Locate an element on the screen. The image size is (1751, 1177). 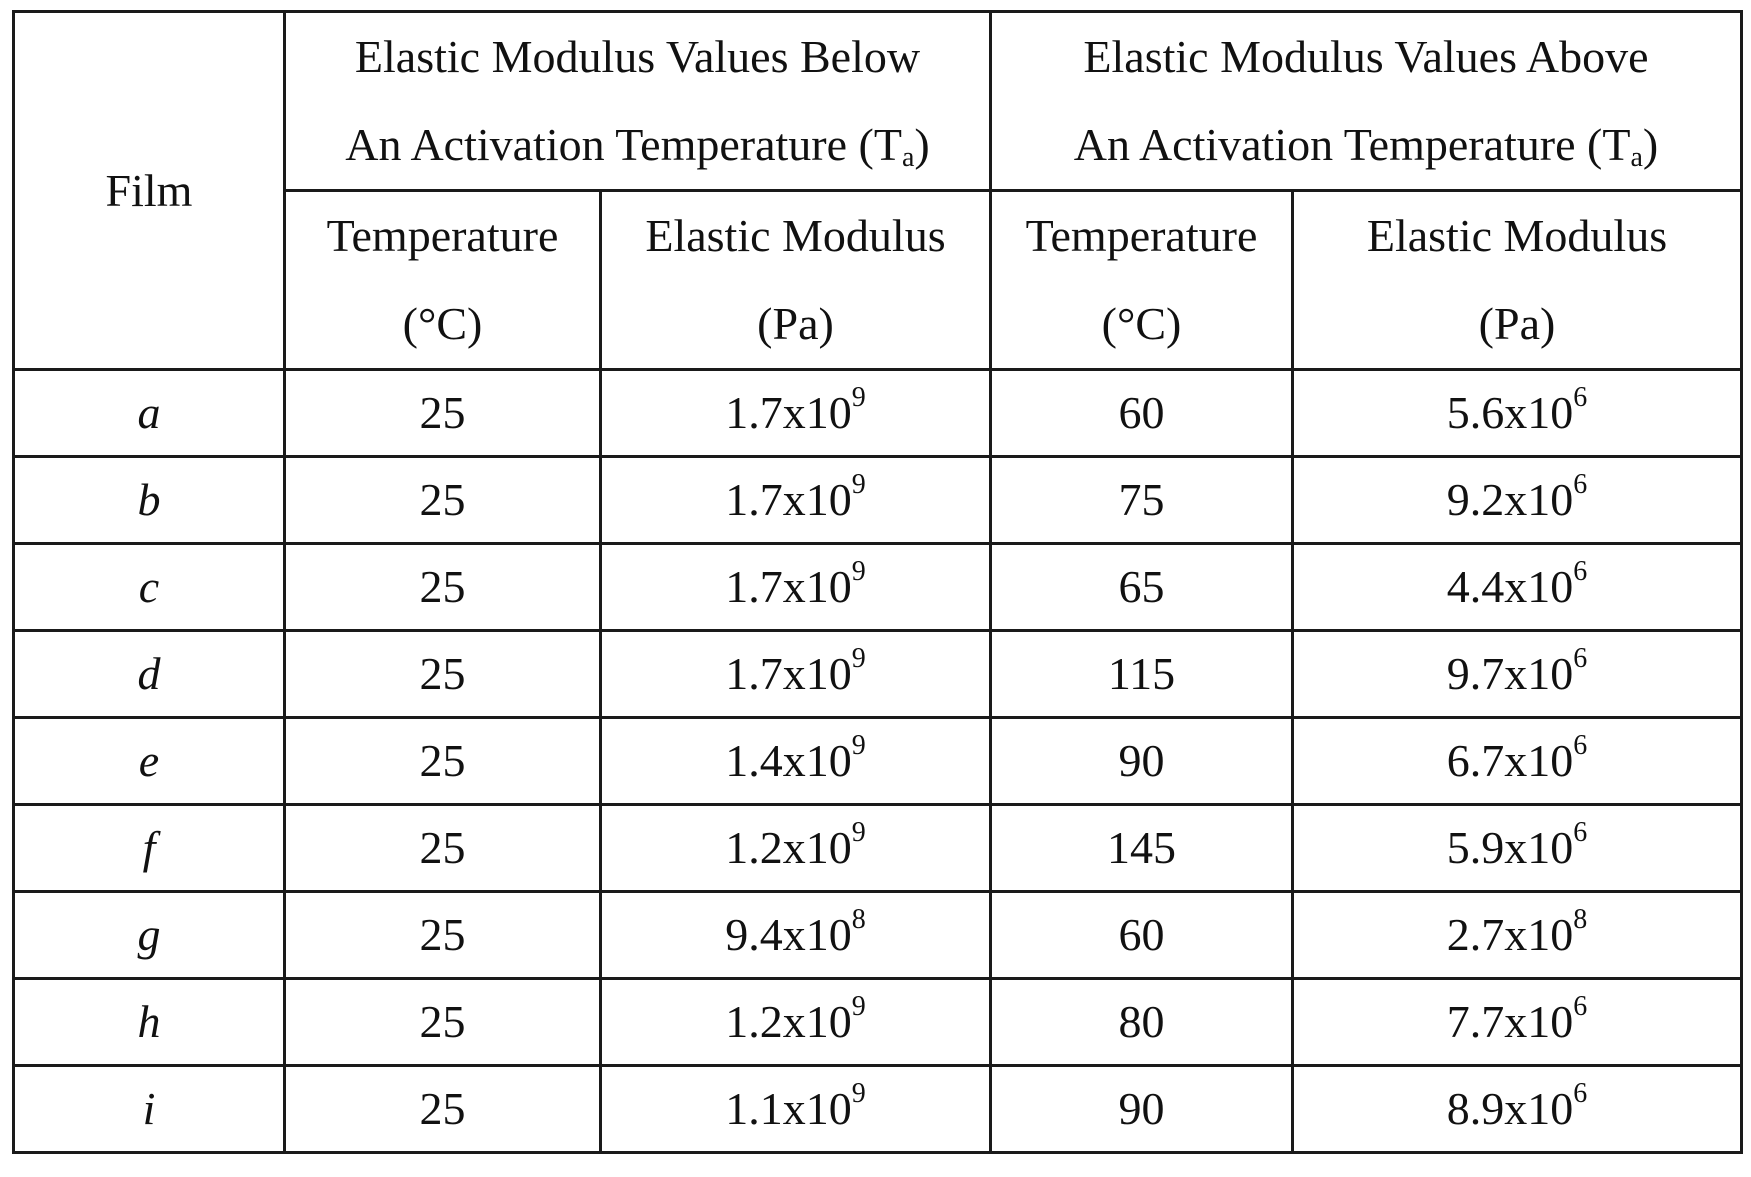
above-temperature-cell: 115 is located at coordinates (1141, 674).